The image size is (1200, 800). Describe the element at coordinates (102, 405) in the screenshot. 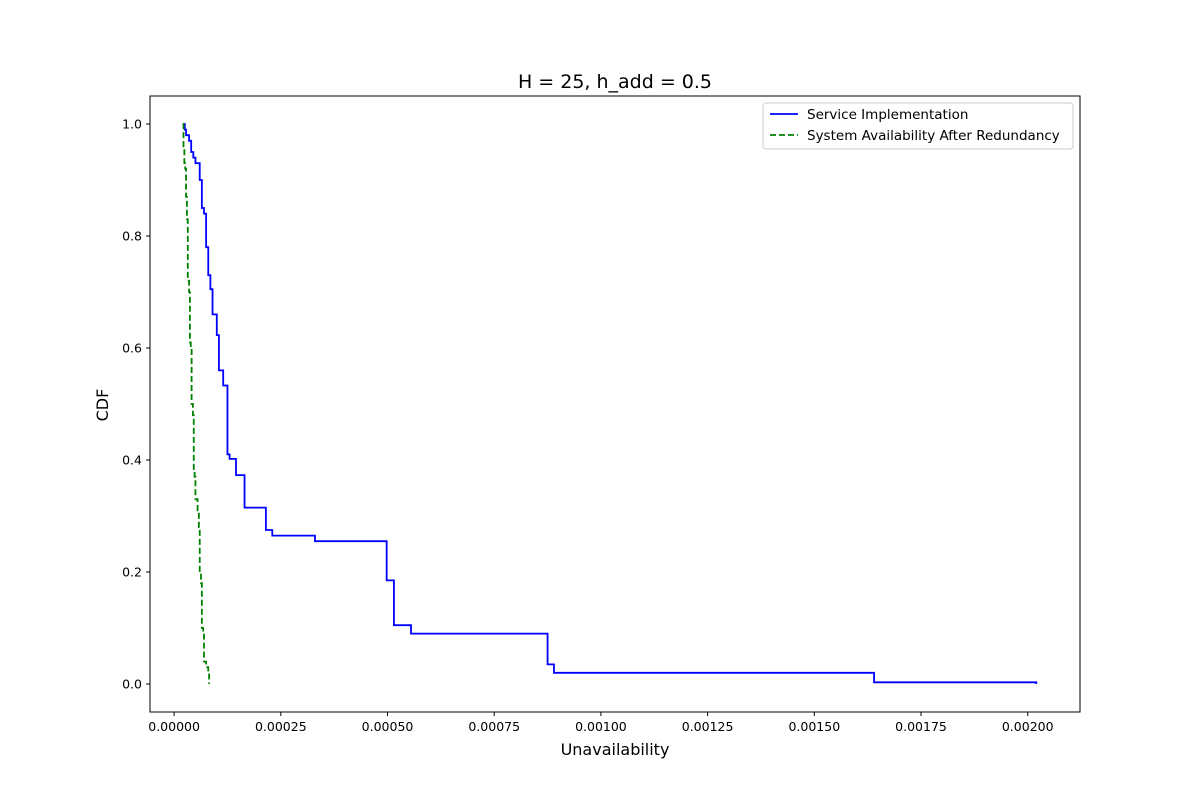

I see `y-axis-label: CDF` at that location.